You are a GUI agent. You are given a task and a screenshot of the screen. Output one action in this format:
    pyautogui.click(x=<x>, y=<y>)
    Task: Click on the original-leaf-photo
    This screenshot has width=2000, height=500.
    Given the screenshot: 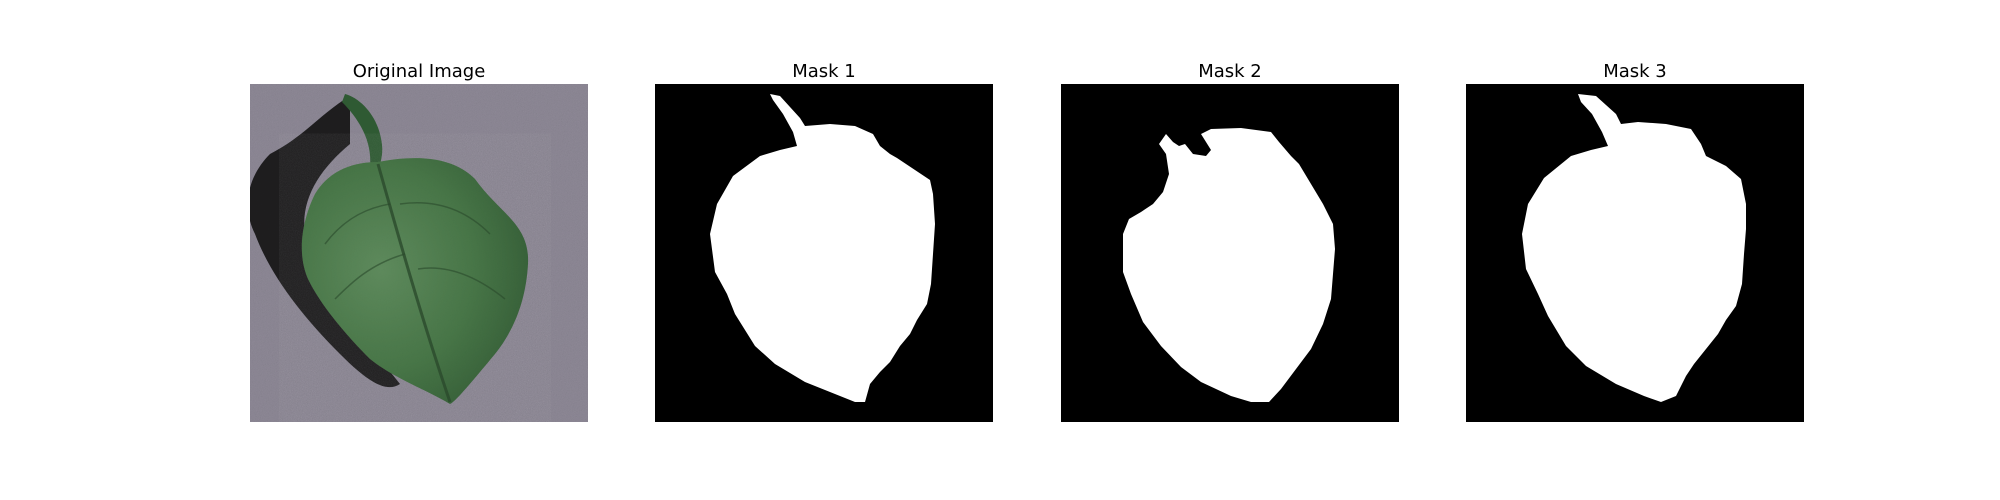 What is the action you would take?
    pyautogui.click(x=419, y=253)
    